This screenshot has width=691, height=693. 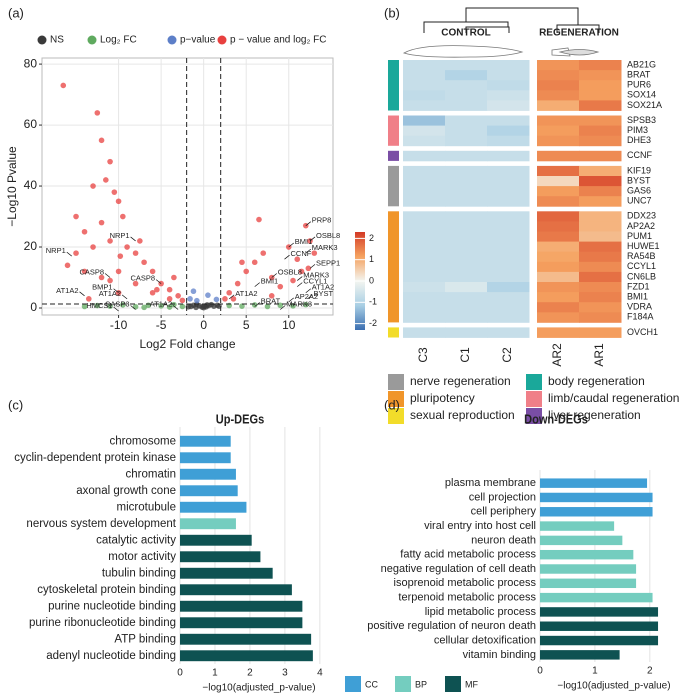 I want to click on x-tick-label: 10, so click(x=289, y=325).